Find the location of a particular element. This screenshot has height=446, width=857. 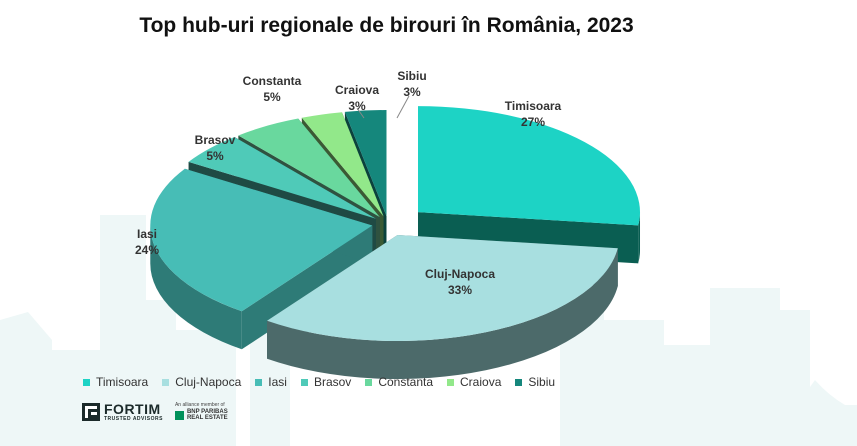

partner-name-line1: BNP PARIBAS is located at coordinates (207, 411).